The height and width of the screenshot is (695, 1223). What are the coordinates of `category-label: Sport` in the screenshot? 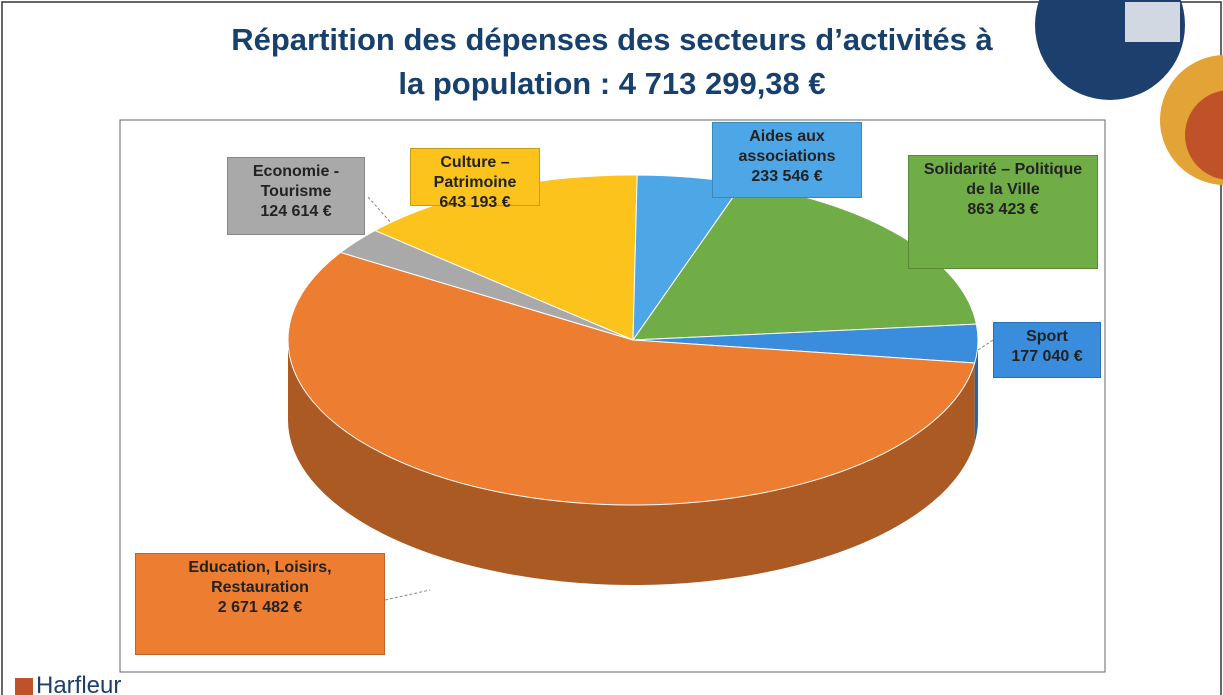 It's located at (1047, 336).